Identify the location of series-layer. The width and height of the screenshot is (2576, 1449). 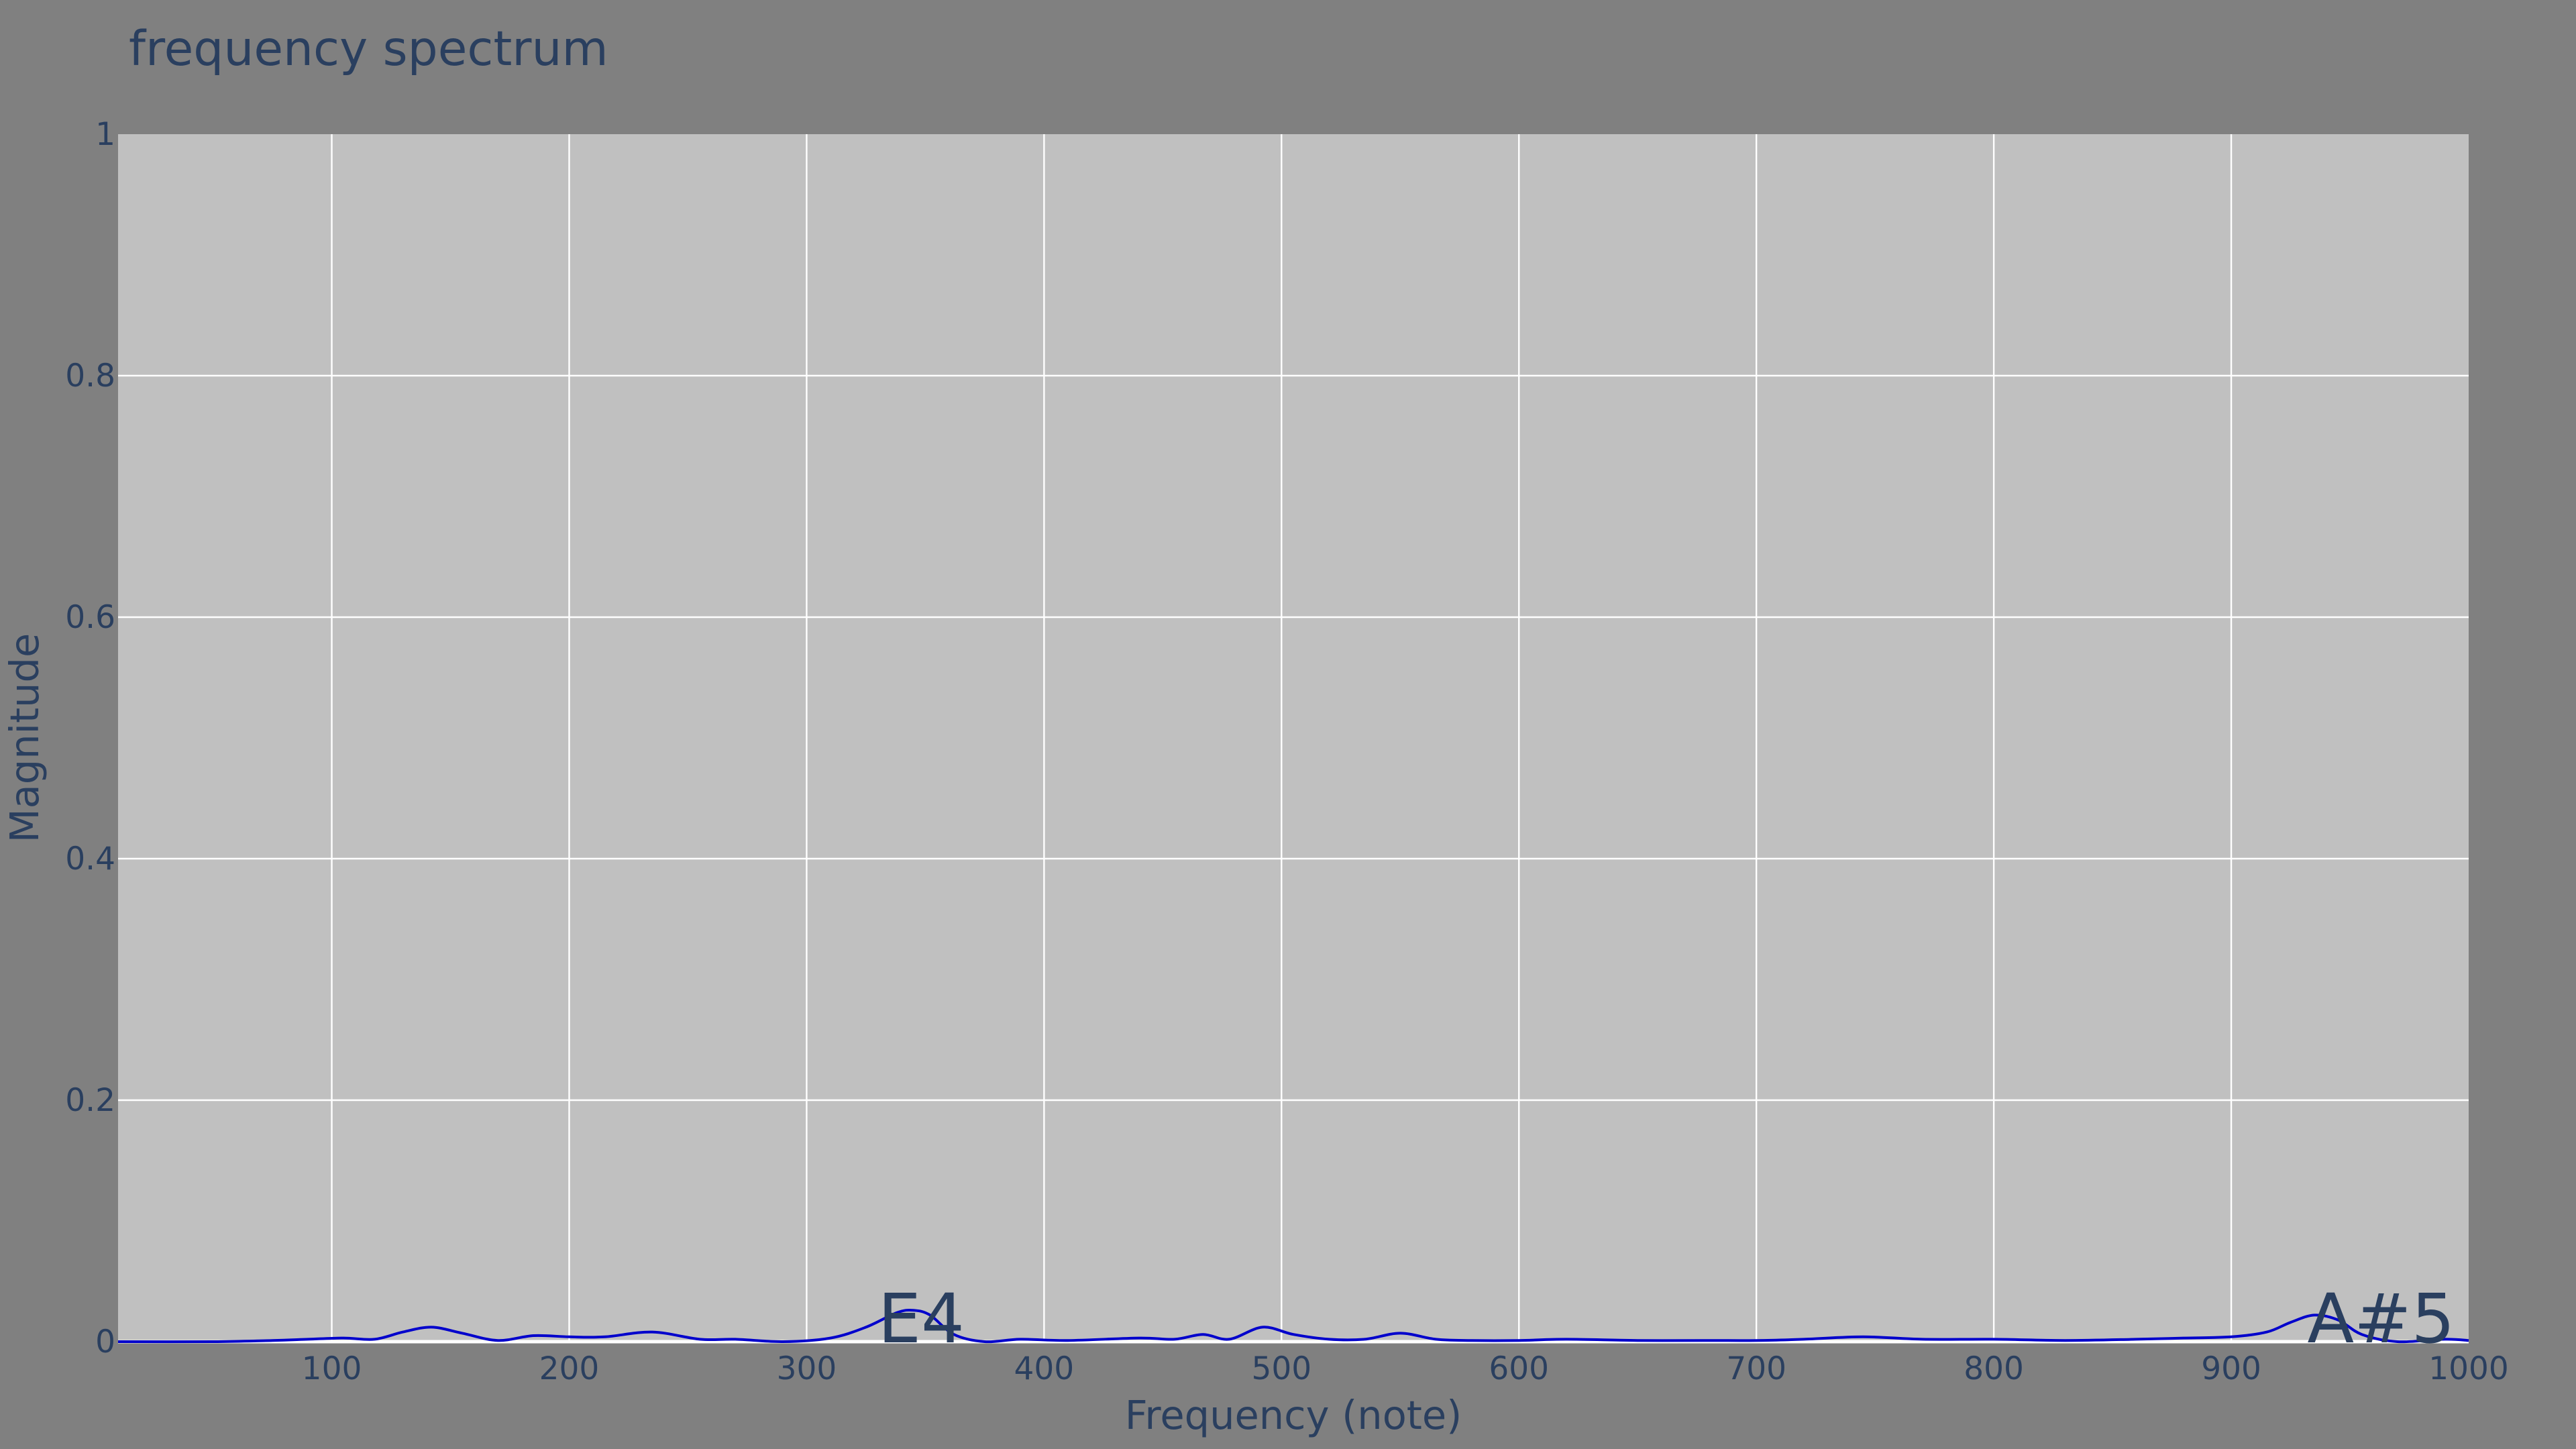
(1293, 1326).